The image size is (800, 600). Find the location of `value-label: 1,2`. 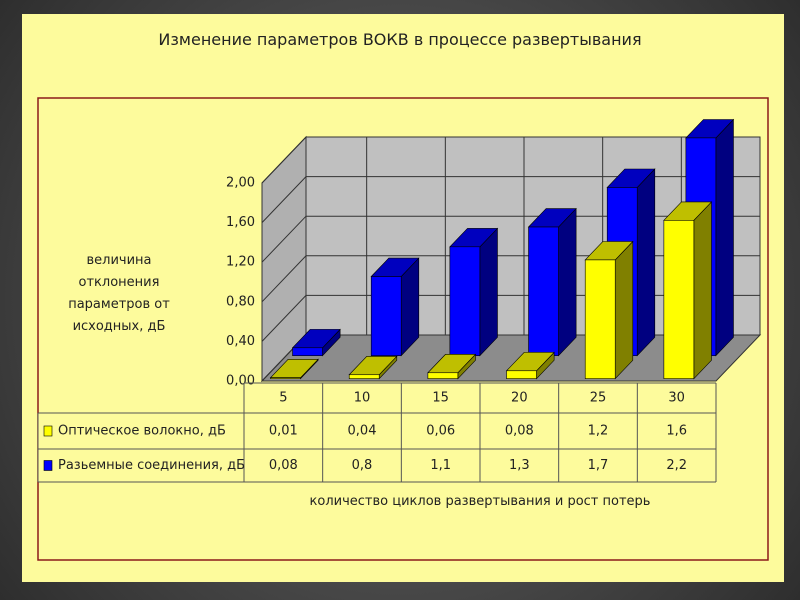

value-label: 1,2 is located at coordinates (598, 431).